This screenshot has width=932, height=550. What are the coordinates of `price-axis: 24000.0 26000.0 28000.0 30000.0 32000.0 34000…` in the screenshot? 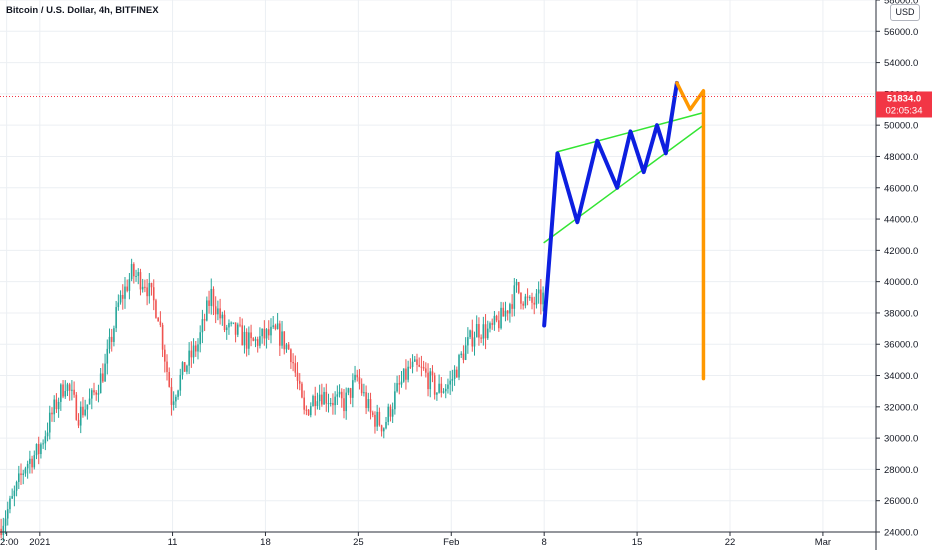 It's located at (897, 269).